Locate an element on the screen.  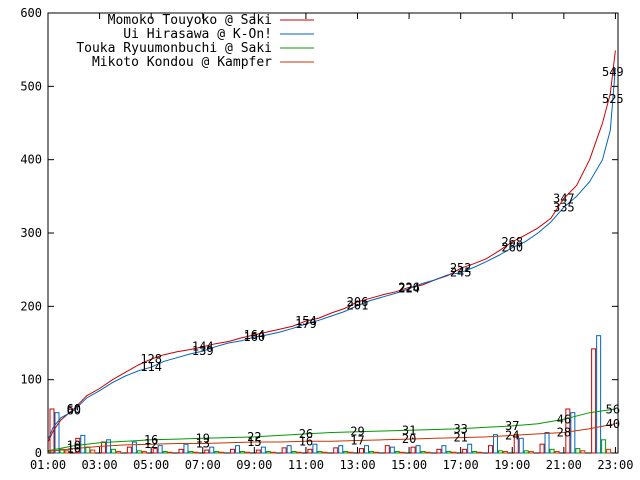
data-label: 224 is located at coordinates (409, 289).